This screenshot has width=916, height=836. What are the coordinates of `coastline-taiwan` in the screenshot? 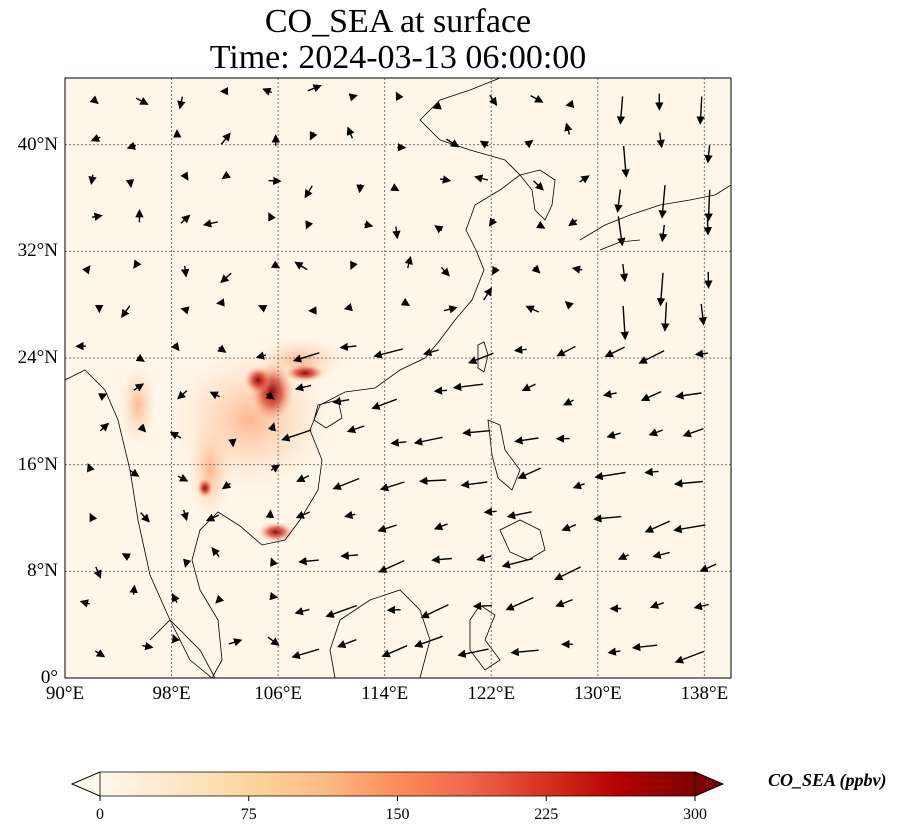 It's located at (483, 357).